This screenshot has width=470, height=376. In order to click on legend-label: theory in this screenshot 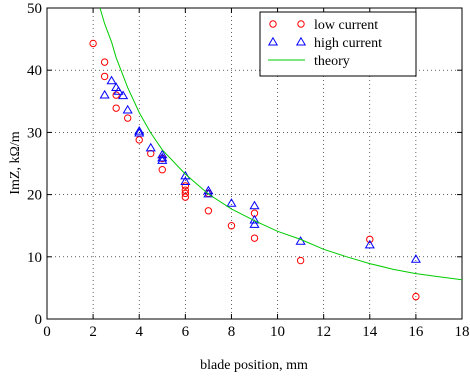, I will do `click(332, 61)`.